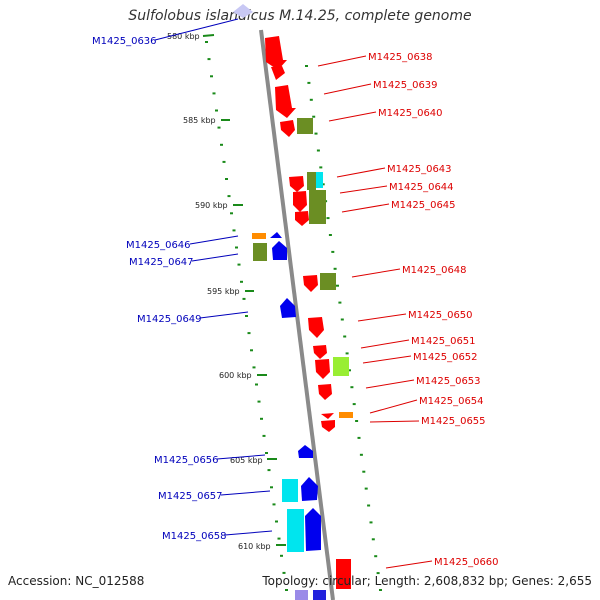 The height and width of the screenshot is (600, 600). Describe the element at coordinates (124, 41) in the screenshot. I see `label-m1425-0636: M1425_0636` at that location.